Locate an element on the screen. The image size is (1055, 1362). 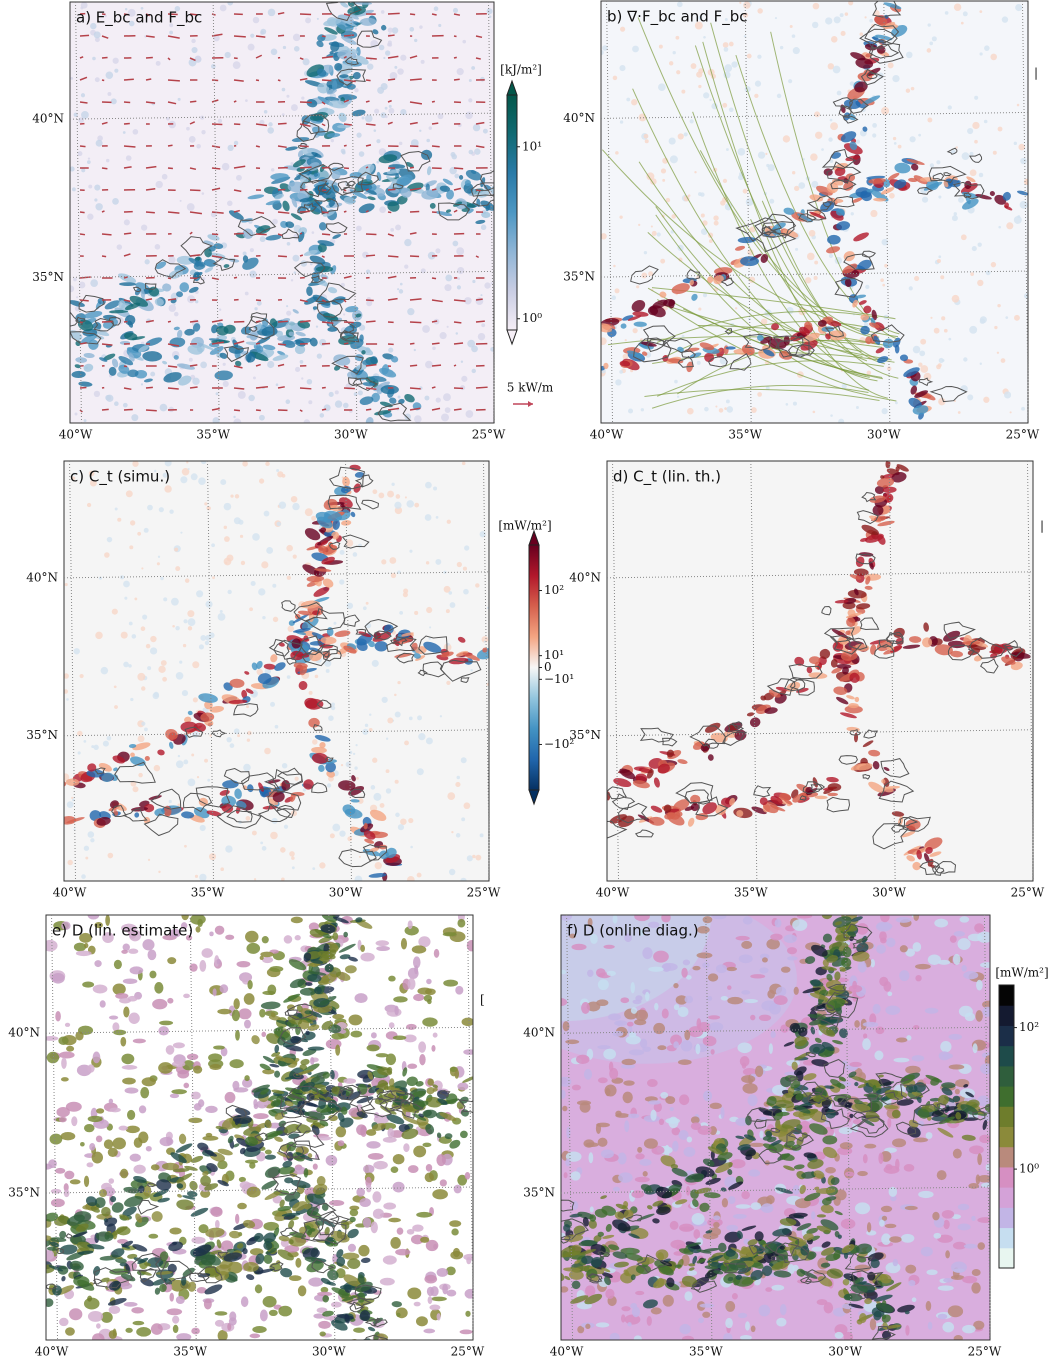
colorbar-label: [kJ/m²] is located at coordinates (521, 70).